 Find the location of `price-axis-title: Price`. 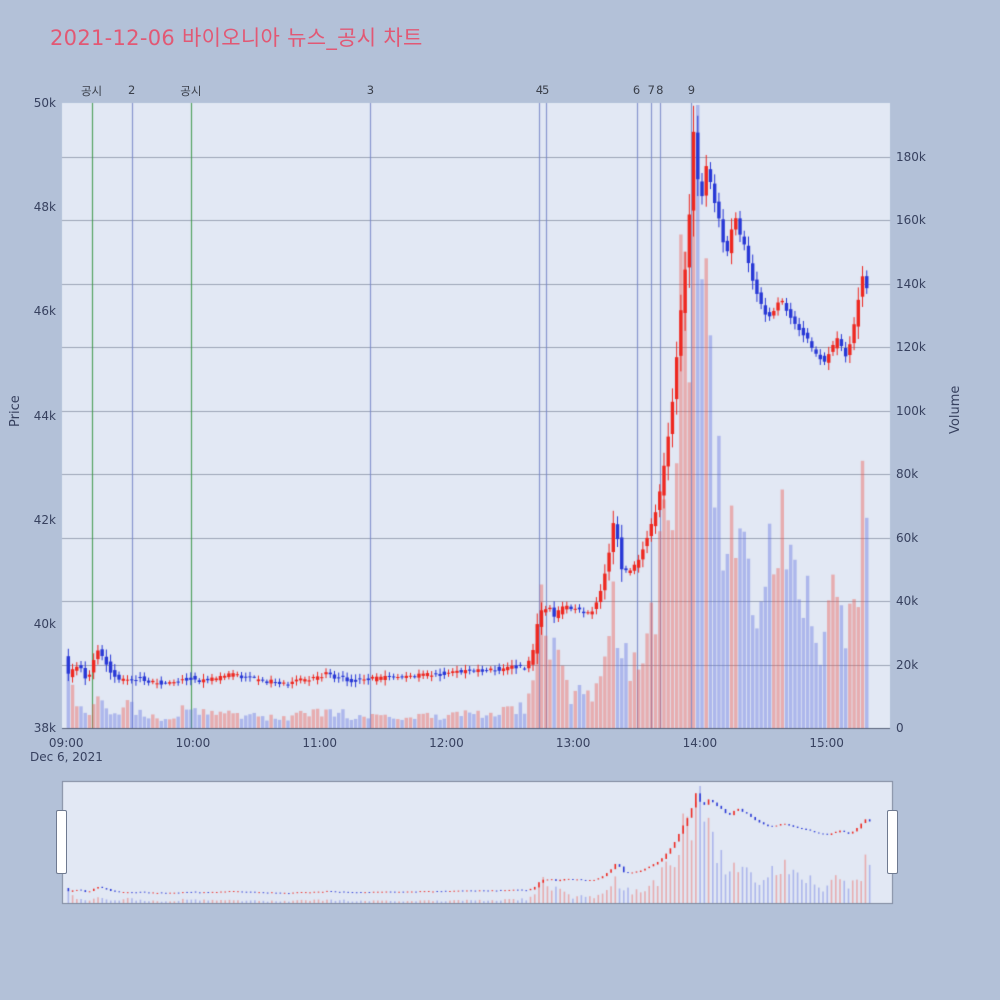

price-axis-title: Price is located at coordinates (15, 411).